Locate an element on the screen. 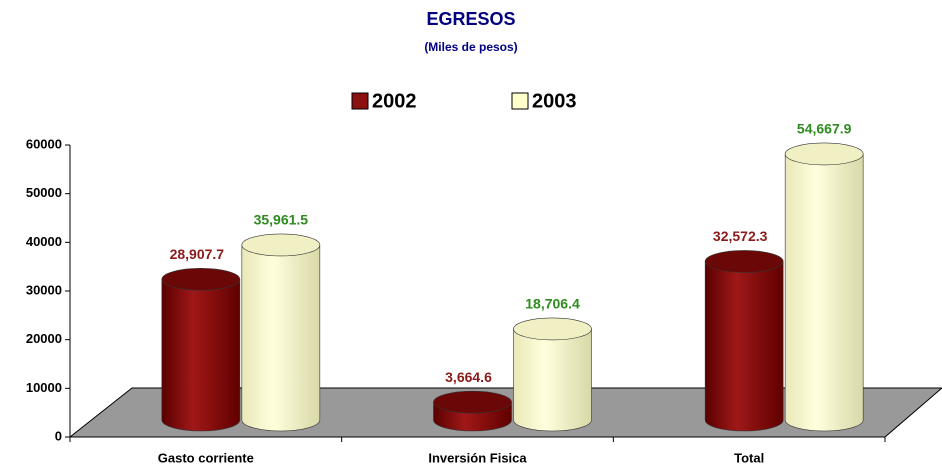 Image resolution: width=942 pixels, height=466 pixels. legend-label: 2002 is located at coordinates (394, 101).